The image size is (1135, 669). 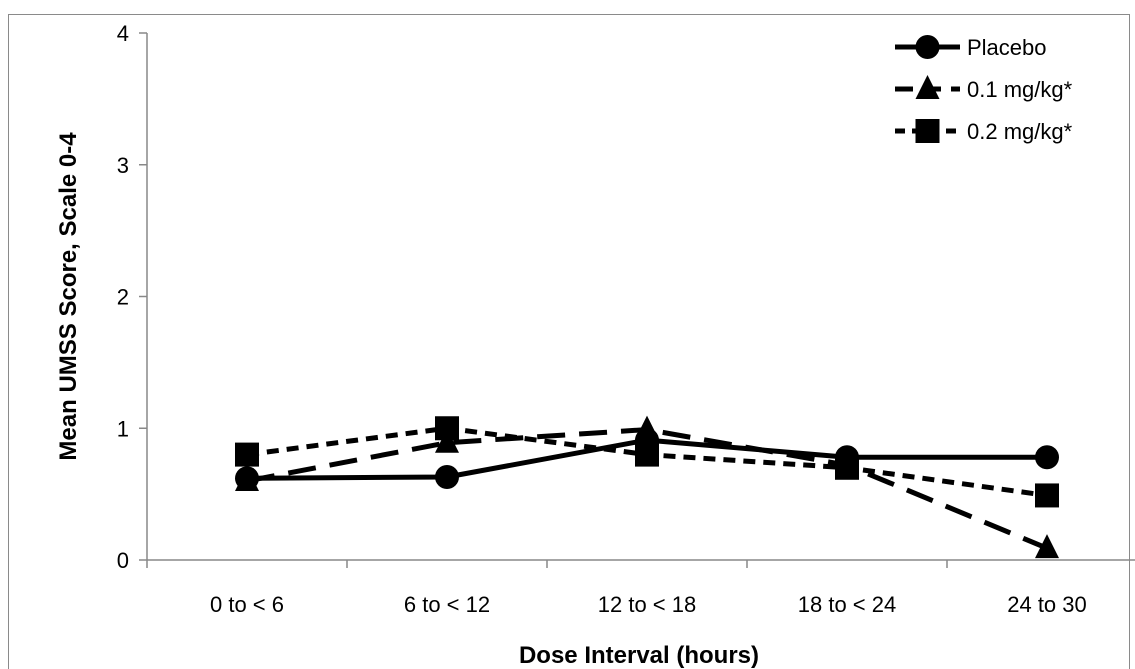 I want to click on series-square, so click(x=647, y=462).